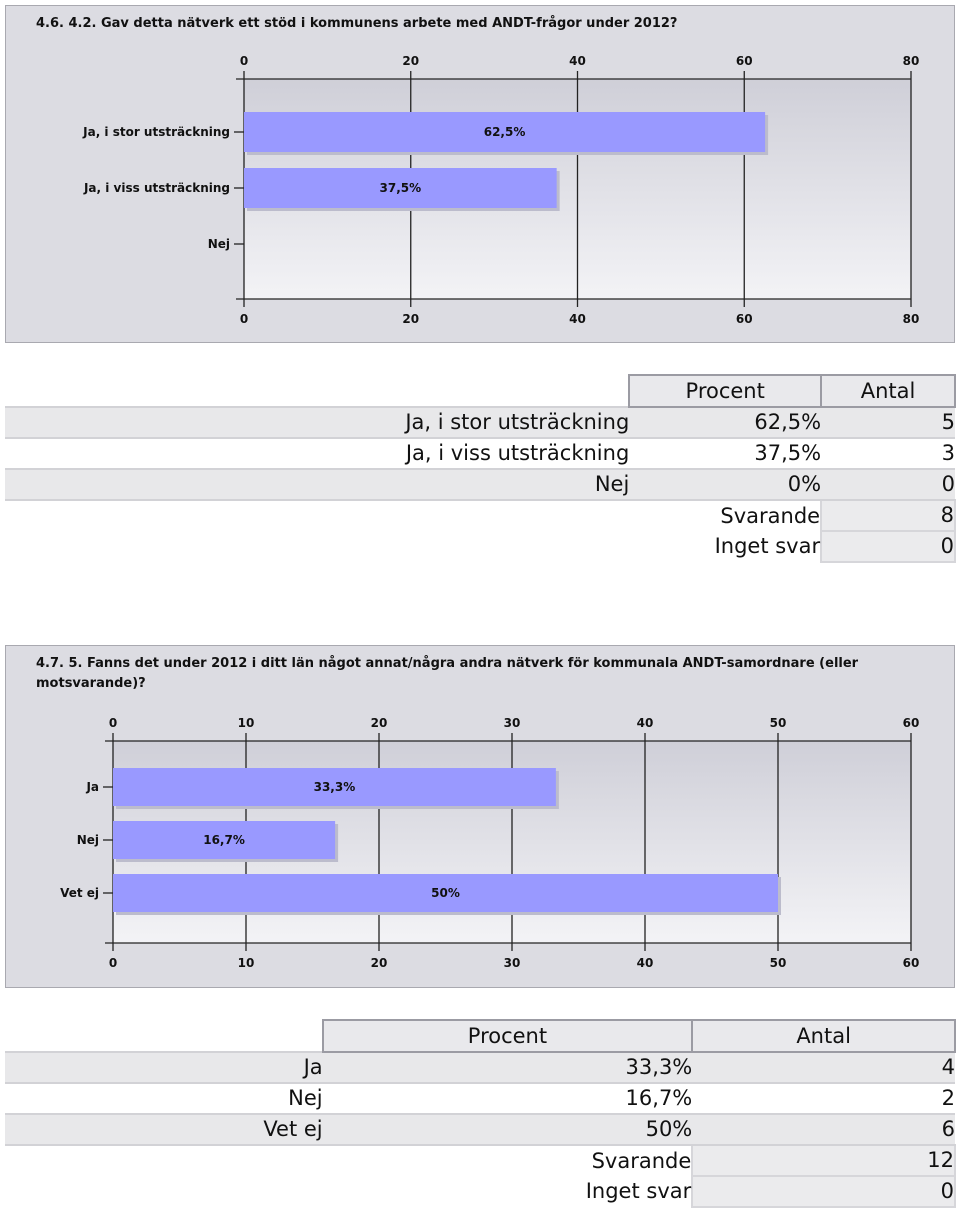 The image size is (960, 1208). I want to click on data-label: 37,5%, so click(401, 188).